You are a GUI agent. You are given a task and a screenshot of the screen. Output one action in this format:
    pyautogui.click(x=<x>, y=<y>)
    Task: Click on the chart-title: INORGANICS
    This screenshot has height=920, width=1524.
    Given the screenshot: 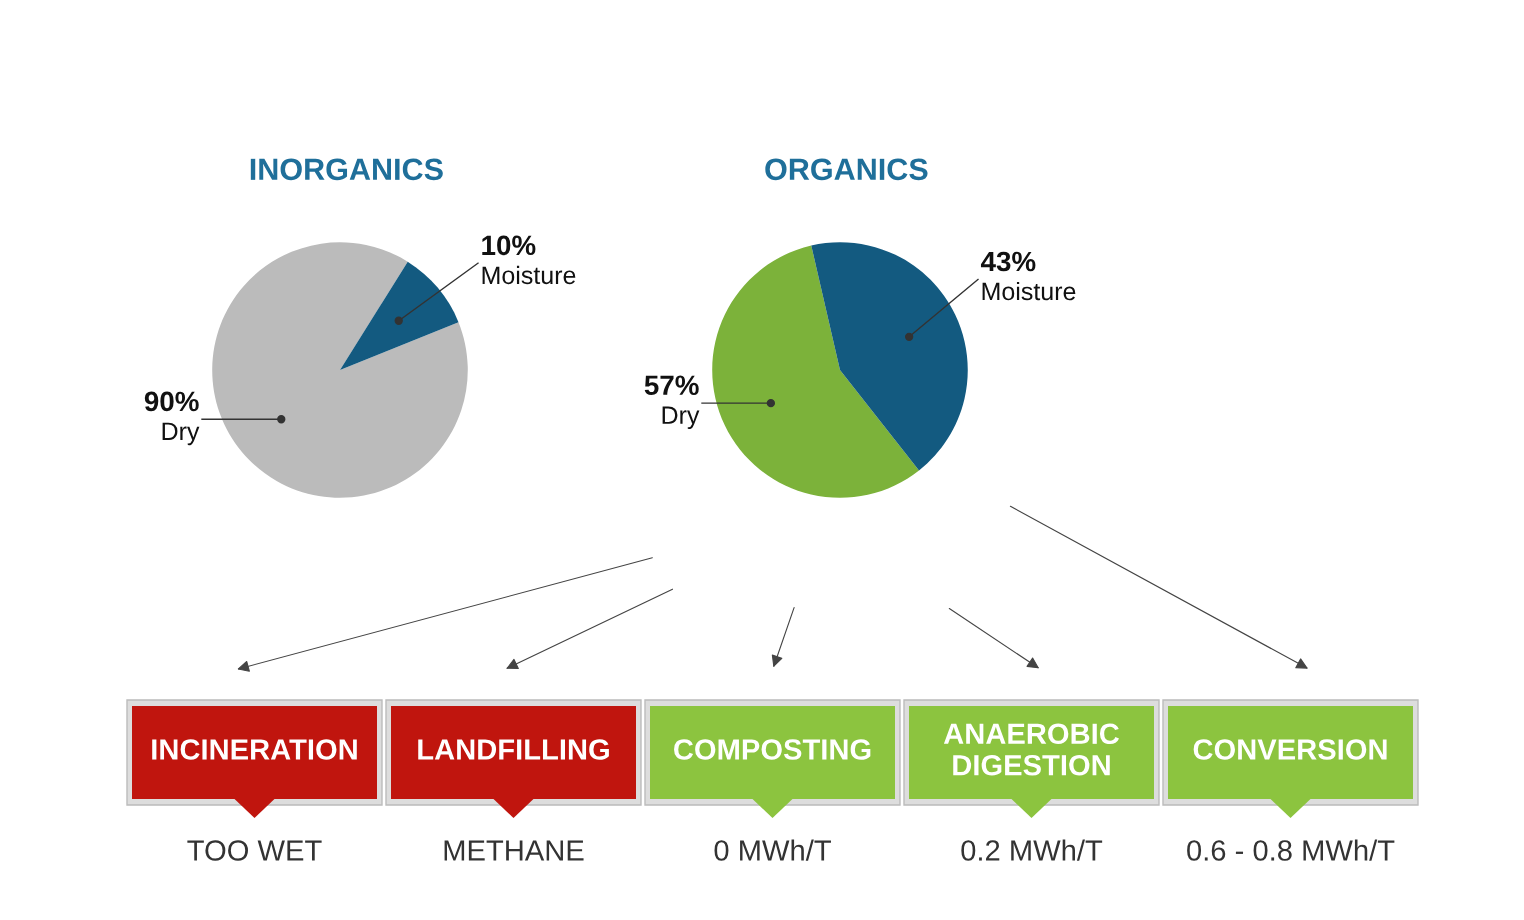 What is the action you would take?
    pyautogui.click(x=346, y=169)
    